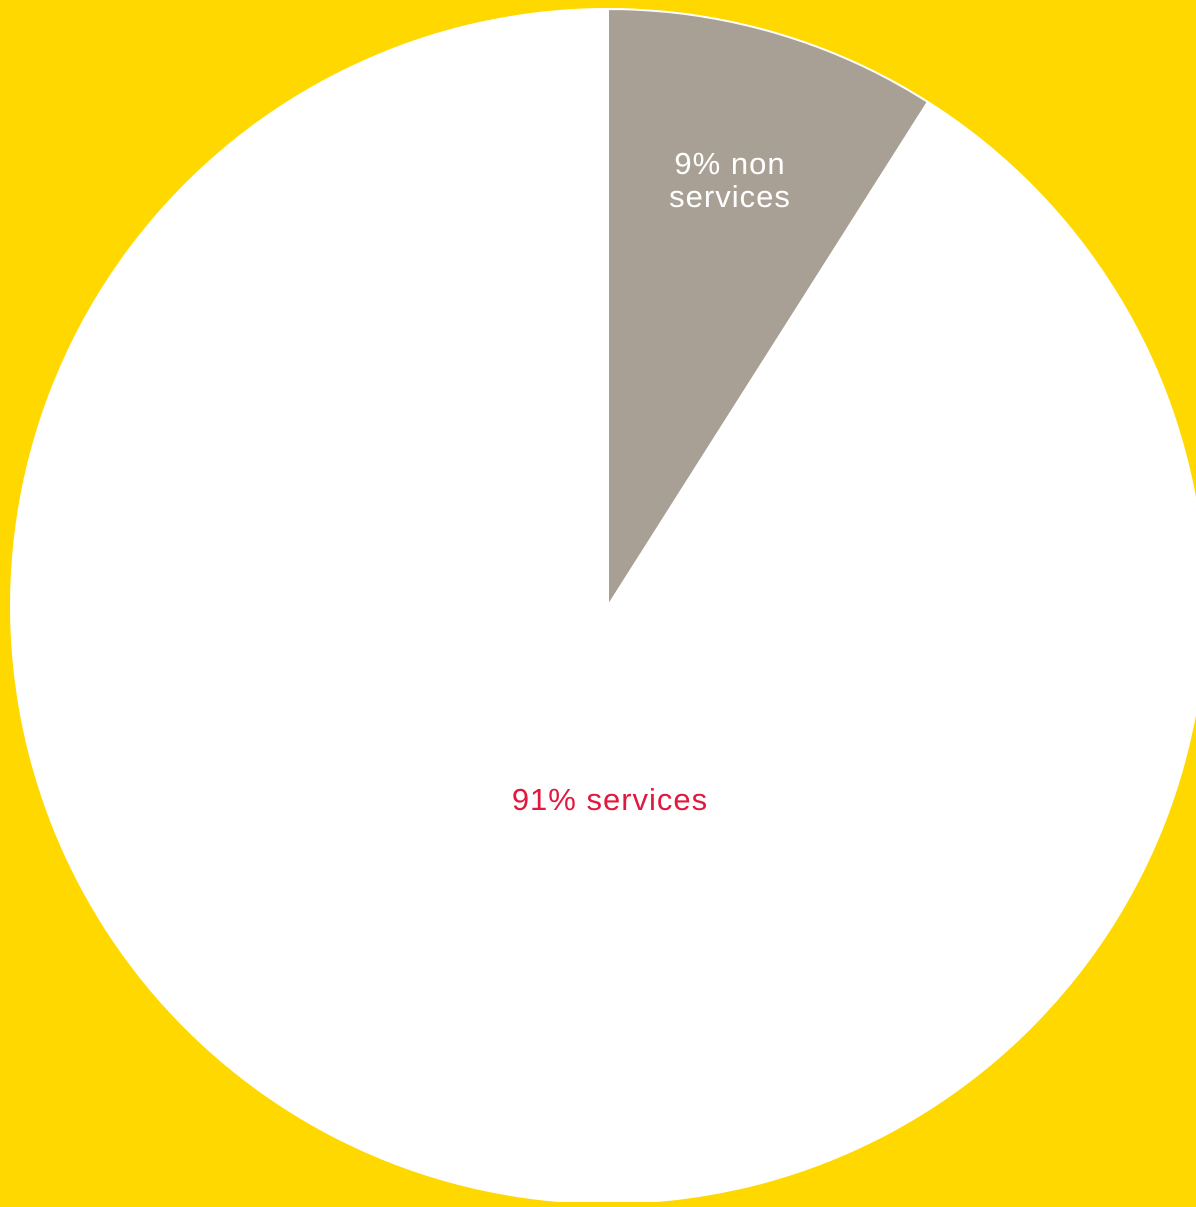  I want to click on pie-label-non-services: 9% non services, so click(730, 180).